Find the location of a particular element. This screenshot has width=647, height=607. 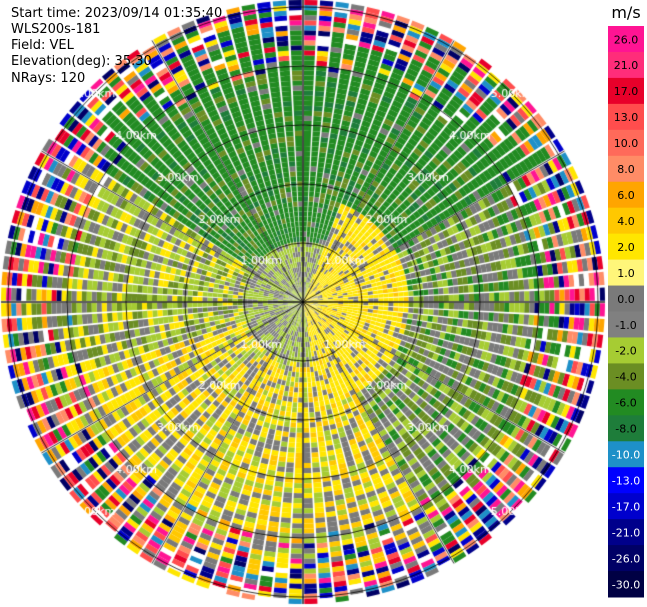

colorbar-tick-label: 8.0 is located at coordinates (626, 169).